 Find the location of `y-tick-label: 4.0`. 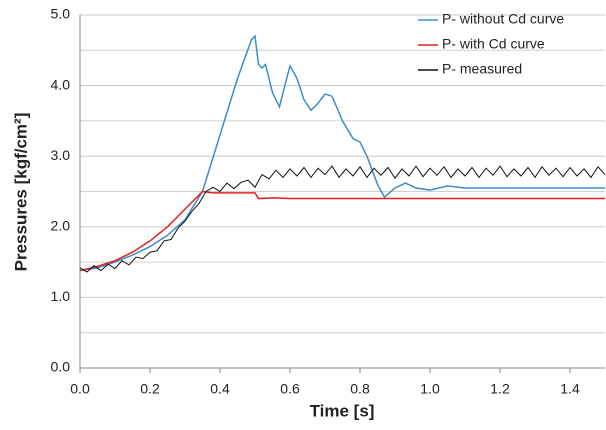

y-tick-label: 4.0 is located at coordinates (61, 84).